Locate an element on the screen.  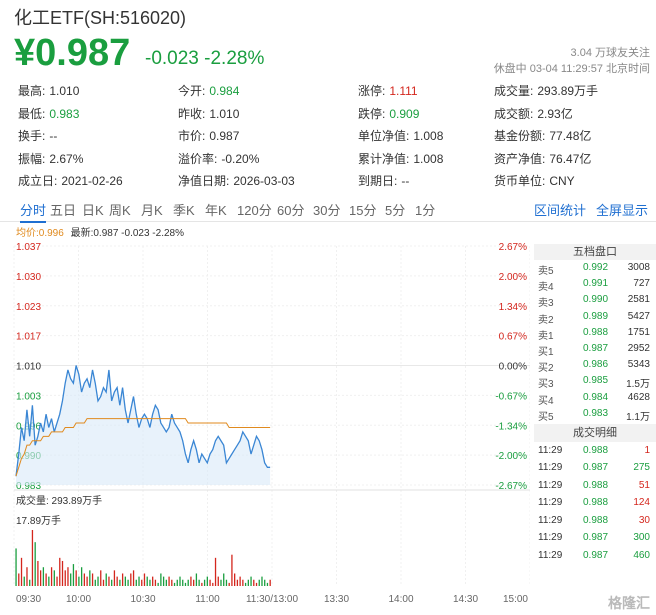
tab-11: 5分 is located at coordinates (395, 210).